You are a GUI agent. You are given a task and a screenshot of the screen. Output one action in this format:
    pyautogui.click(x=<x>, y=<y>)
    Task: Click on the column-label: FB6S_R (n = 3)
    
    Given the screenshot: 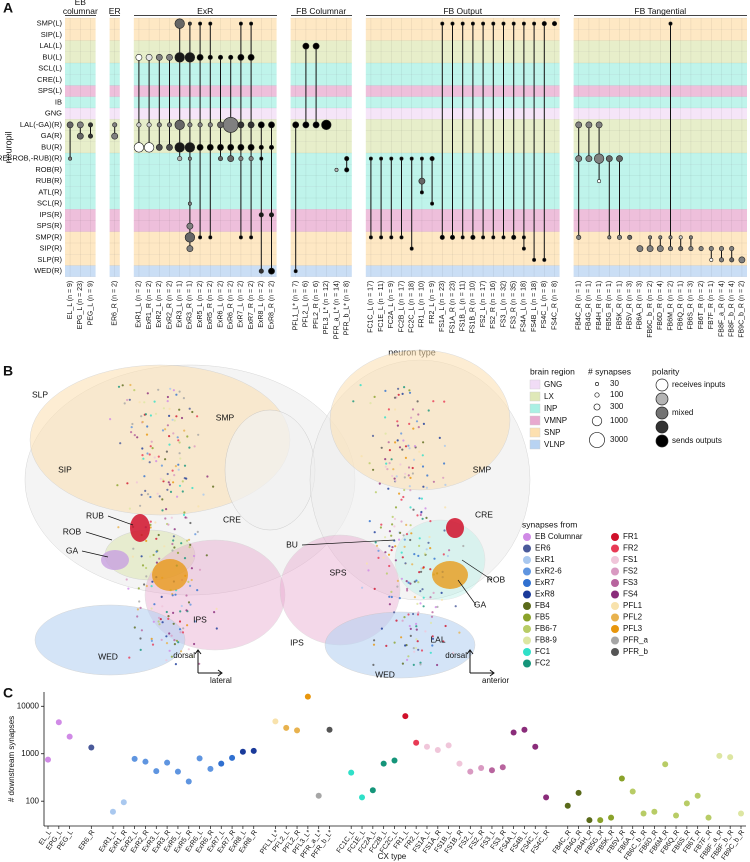 What is the action you would take?
    pyautogui.click(x=691, y=305)
    